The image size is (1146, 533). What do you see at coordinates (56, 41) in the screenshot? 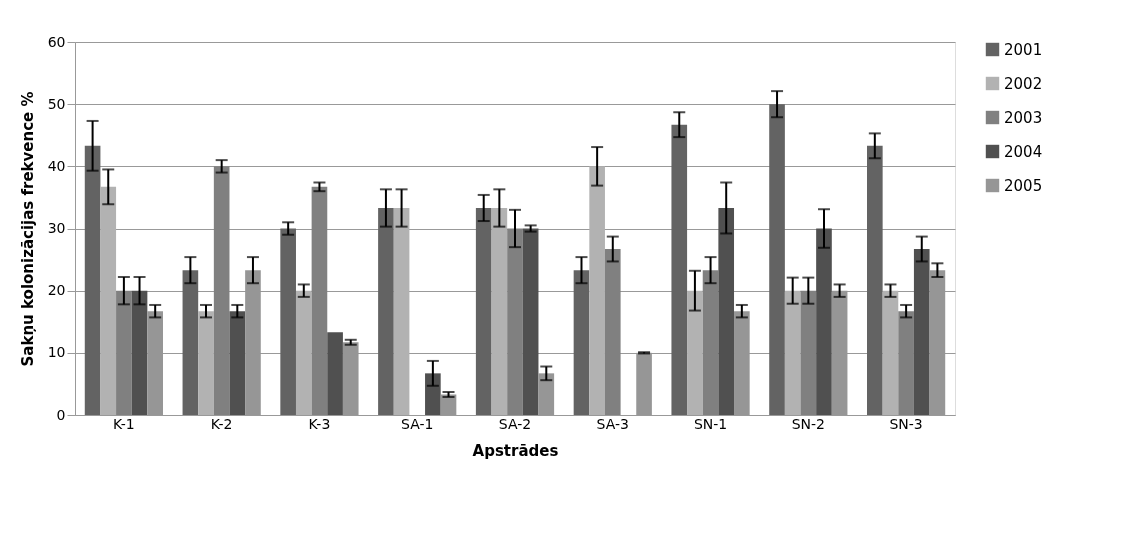
I see `y-tick-label: 60` at bounding box center [56, 41].